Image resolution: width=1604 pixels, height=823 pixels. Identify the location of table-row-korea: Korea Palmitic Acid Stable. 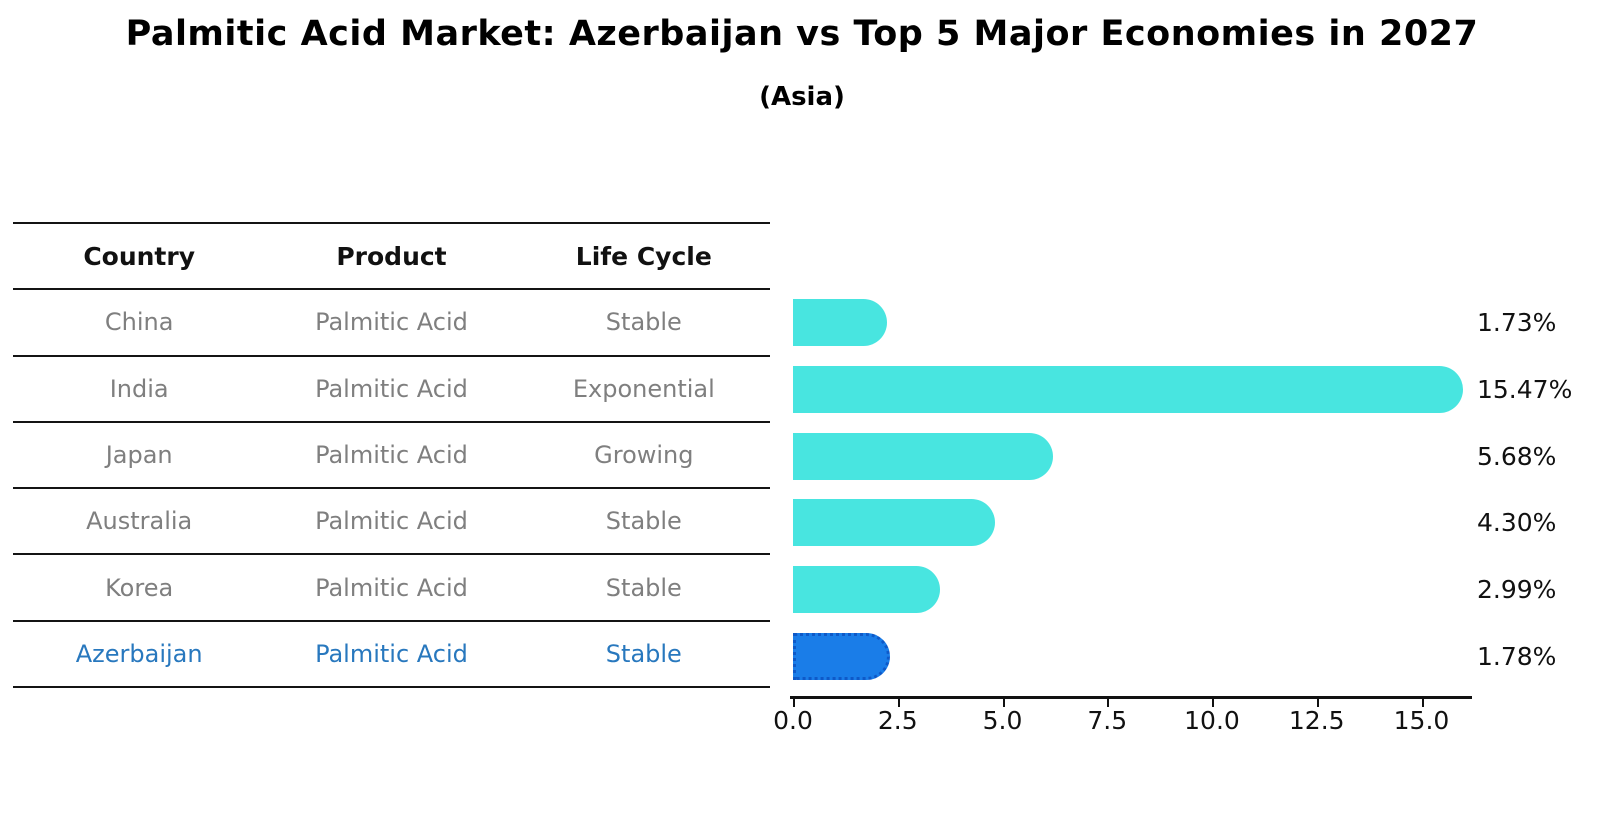
(391, 588).